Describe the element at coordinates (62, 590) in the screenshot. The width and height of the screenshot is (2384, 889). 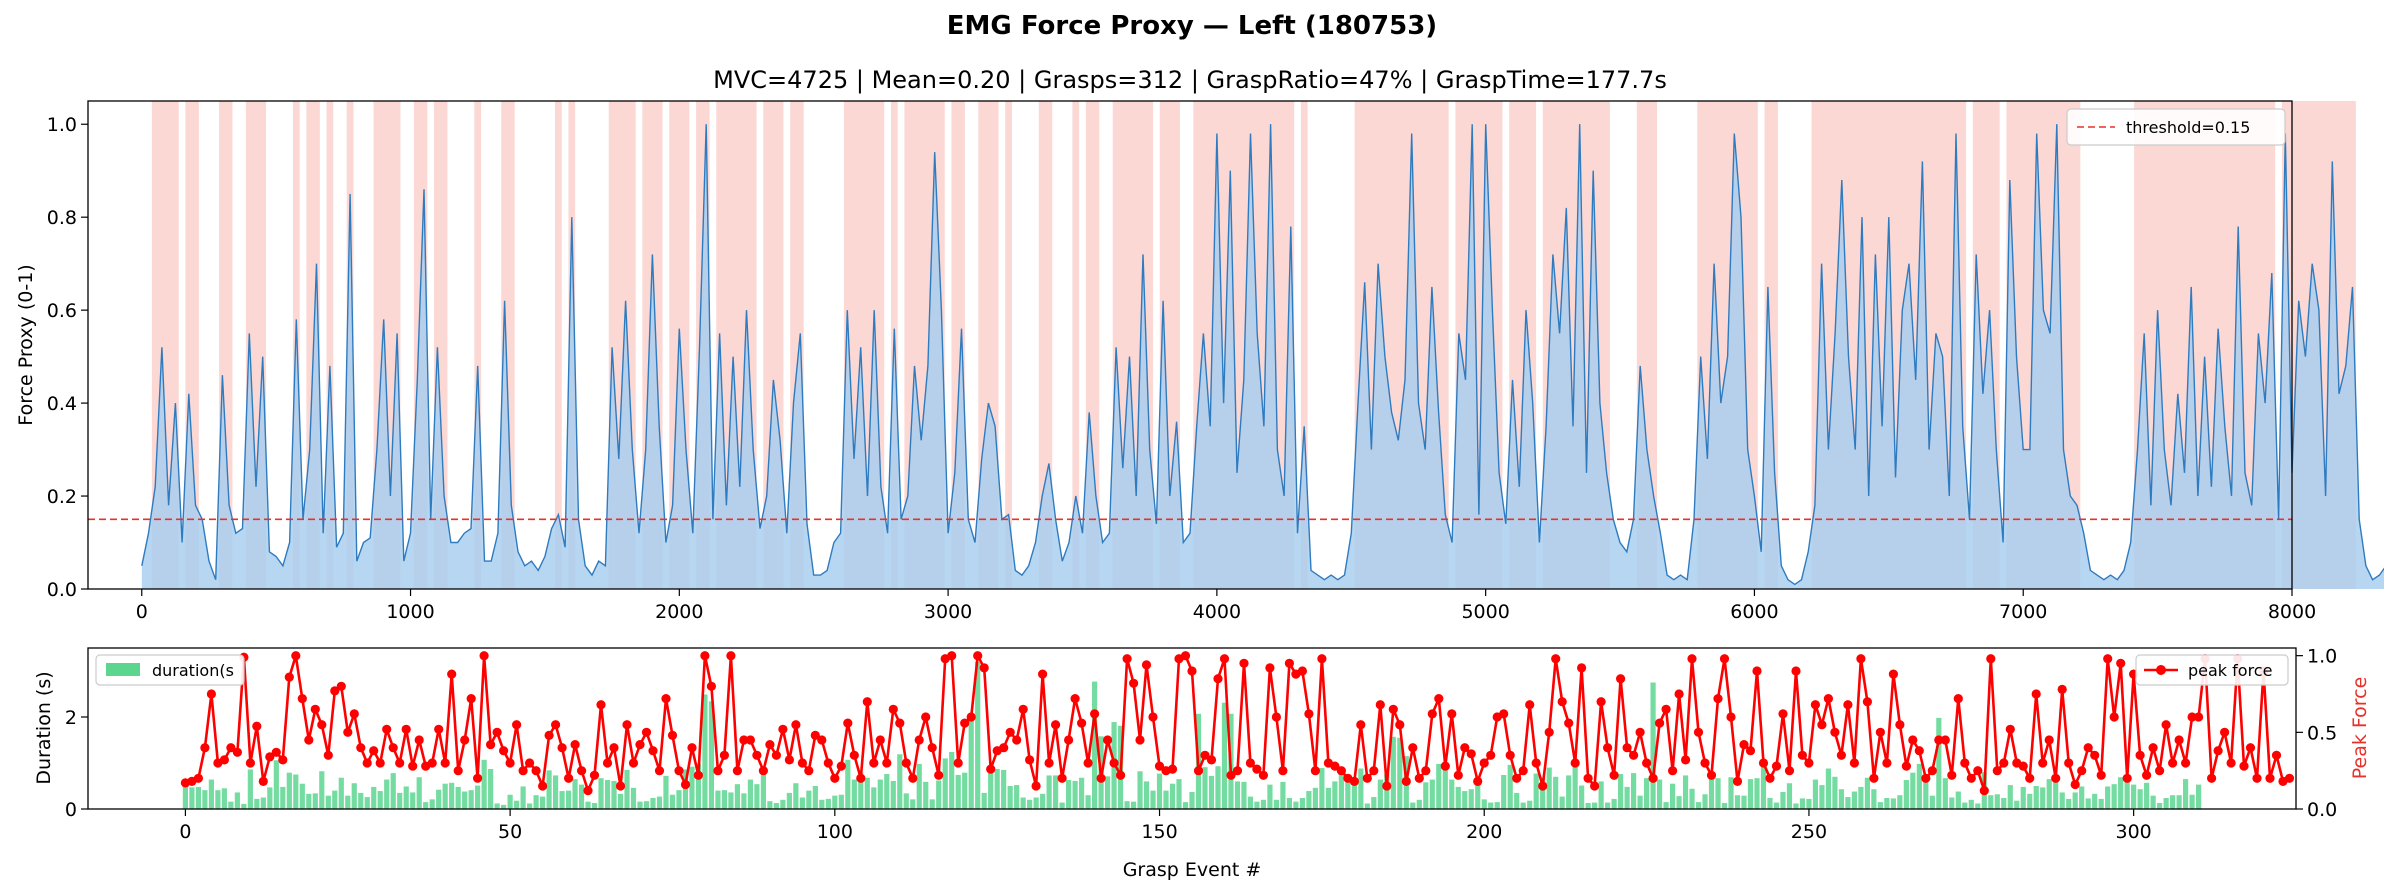
I see `y-tick-label: 0.0` at that location.